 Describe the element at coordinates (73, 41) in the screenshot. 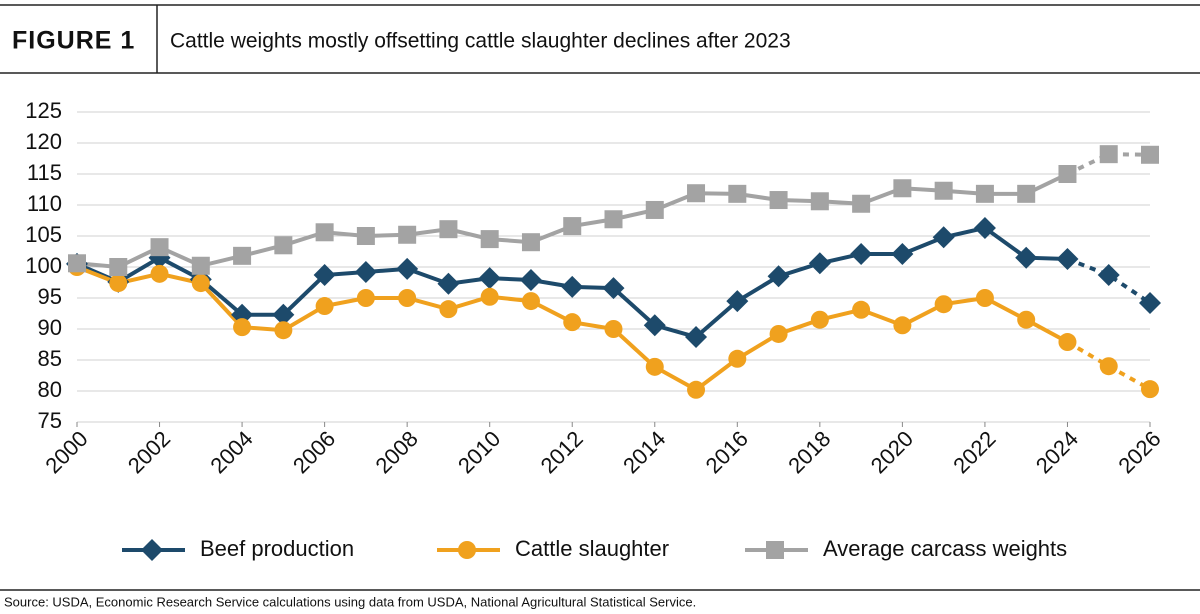

I see `figure-label: FIGURE 1` at that location.